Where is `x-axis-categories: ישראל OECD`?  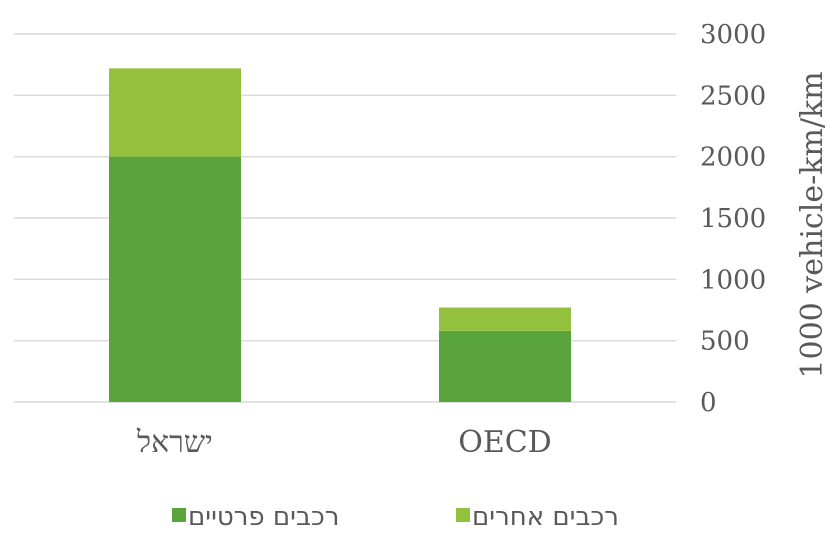 x-axis-categories: ישראל OECD is located at coordinates (344, 442).